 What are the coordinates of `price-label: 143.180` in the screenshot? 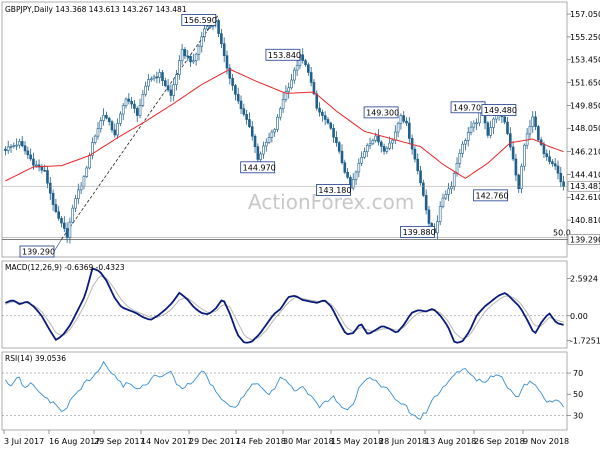 It's located at (334, 190).